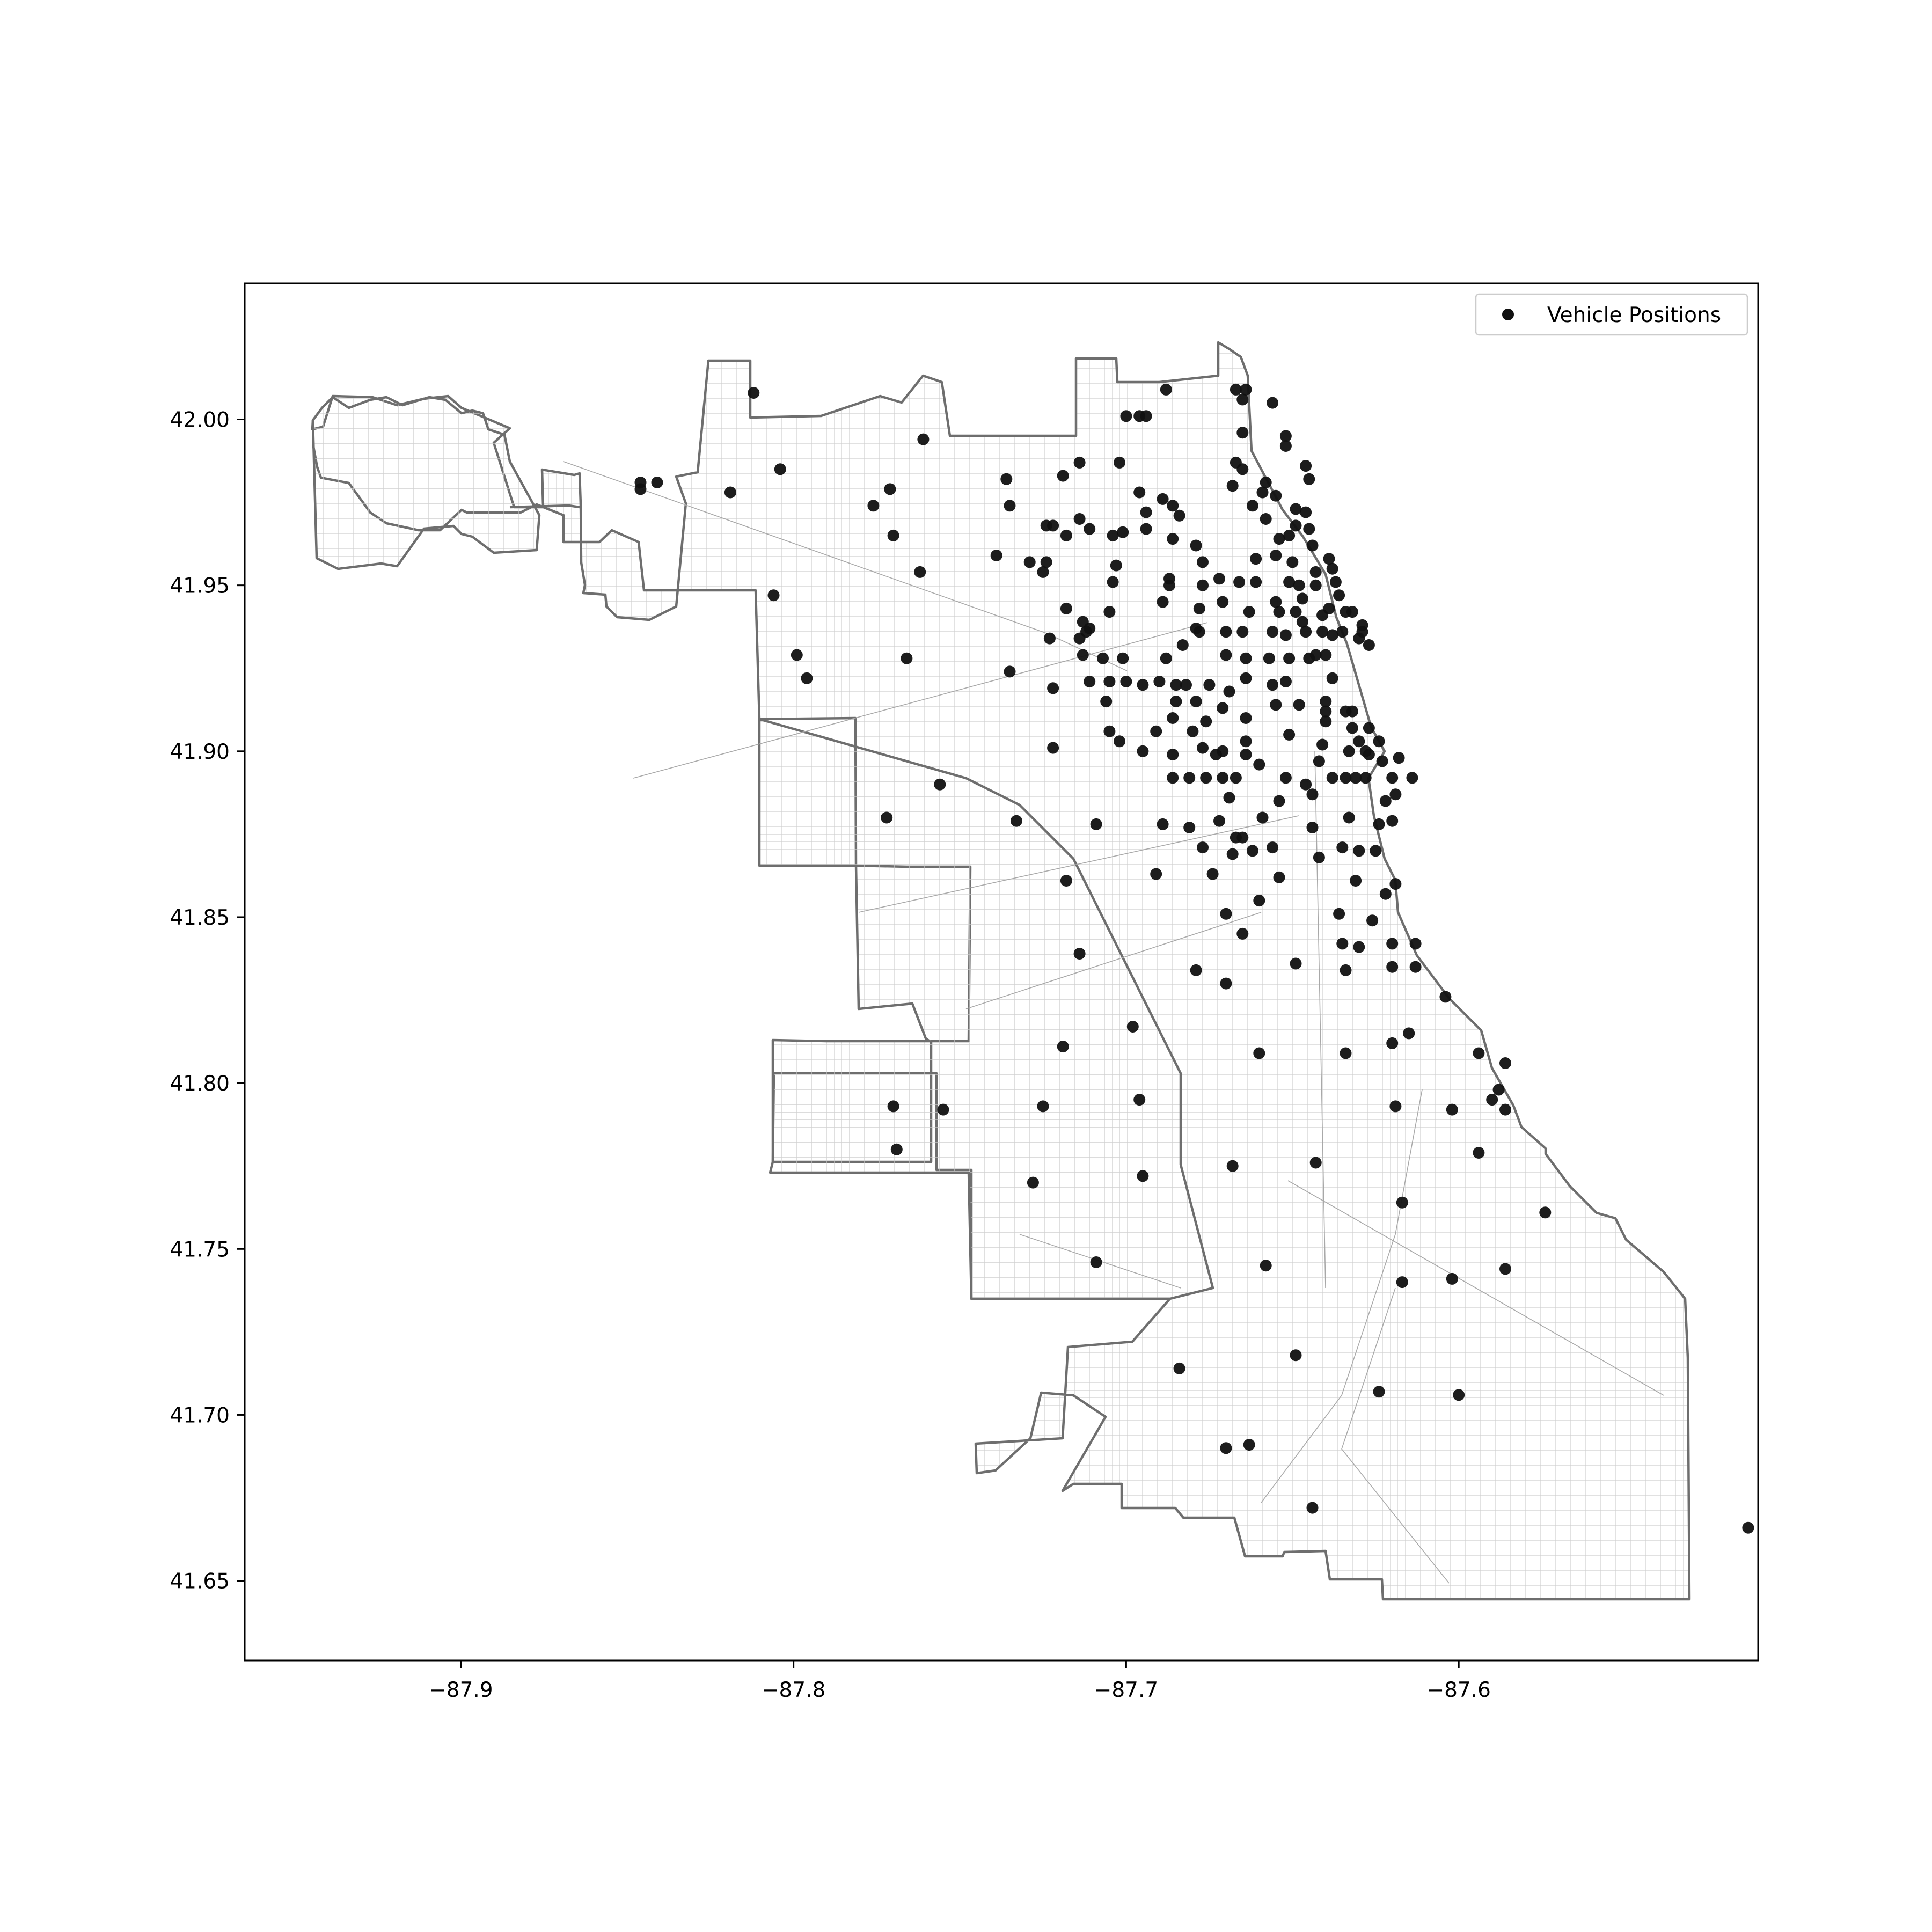 This screenshot has height=1932, width=1932. Describe the element at coordinates (1634, 315) in the screenshot. I see `legend-label: Vehicle Positions` at that location.